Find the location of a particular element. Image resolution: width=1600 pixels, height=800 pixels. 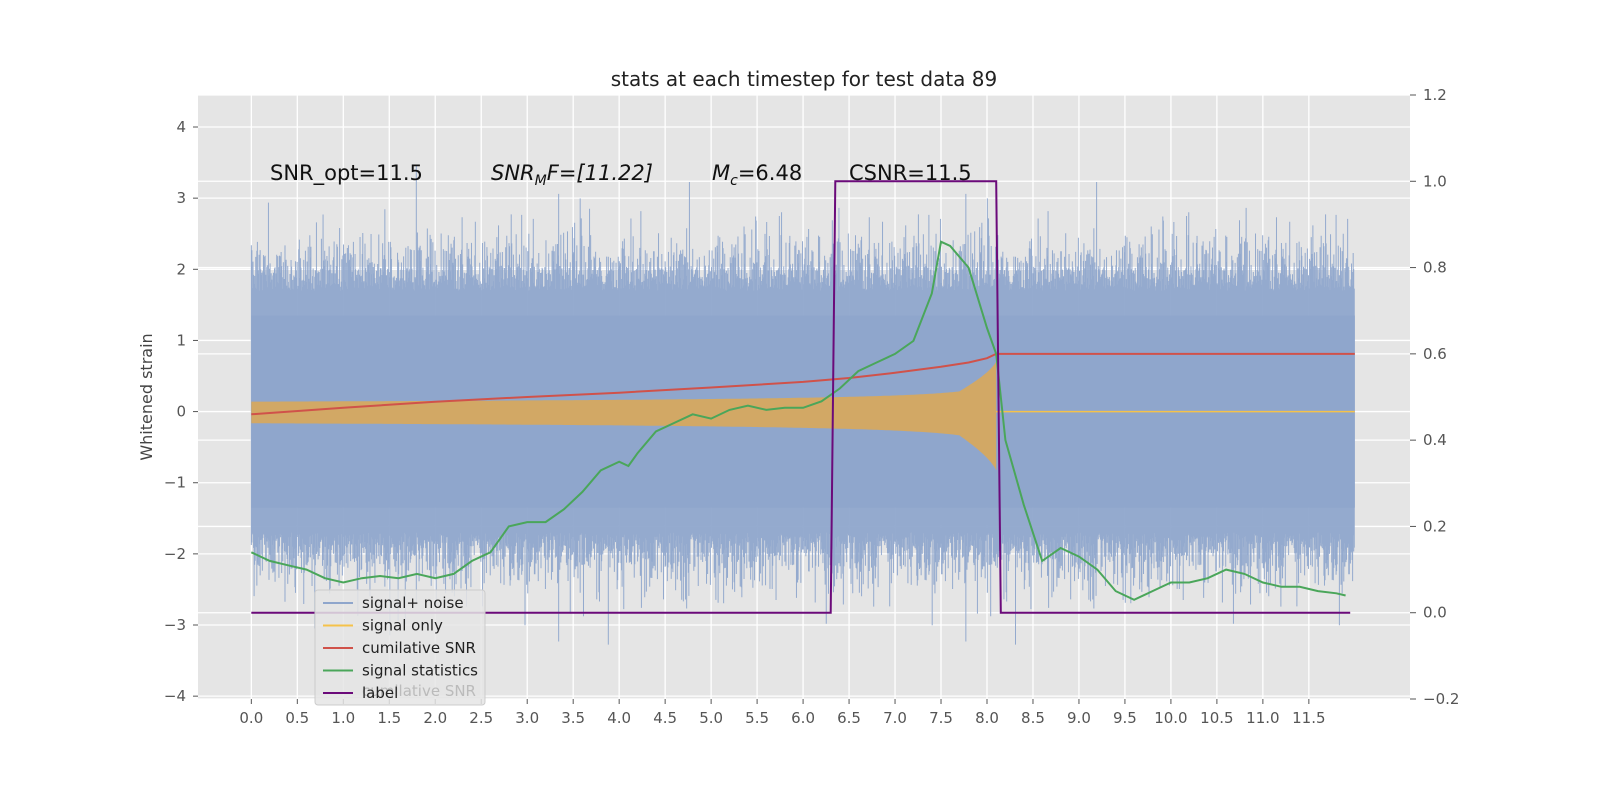

y-tick-label: −1 is located at coordinates (175, 483).